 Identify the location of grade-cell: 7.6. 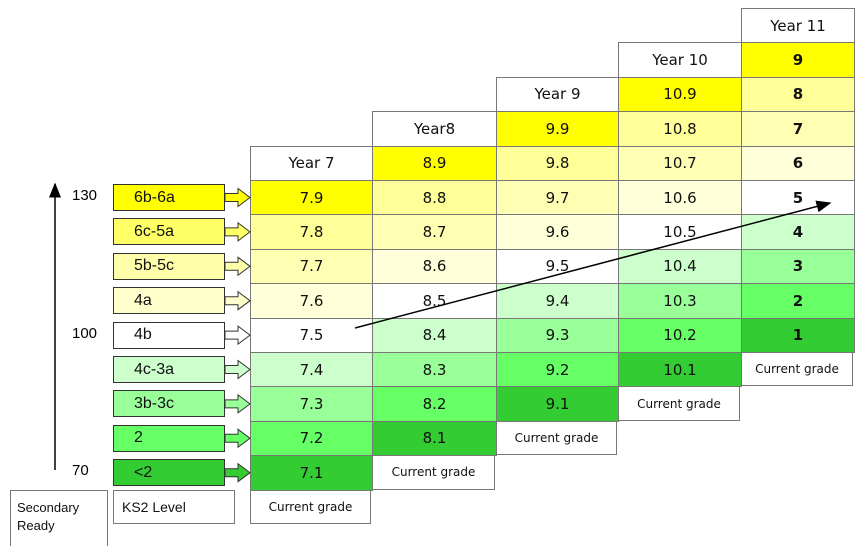
(311, 301).